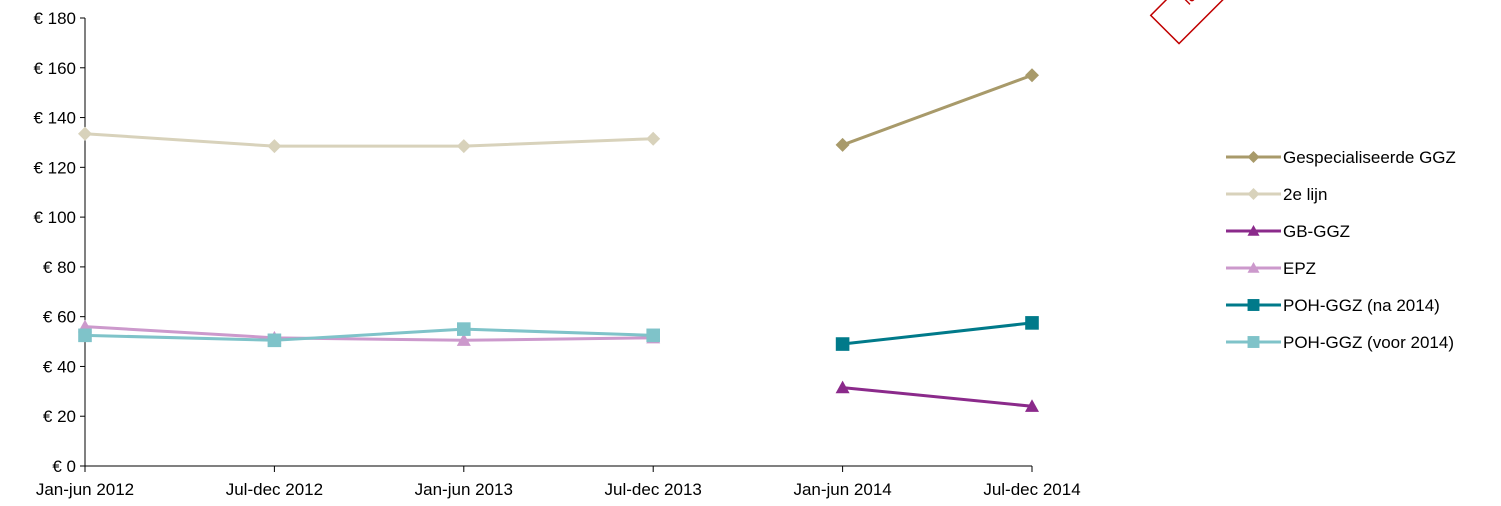 The image size is (1501, 506). I want to click on y-tick-label: € 0, so click(64, 466).